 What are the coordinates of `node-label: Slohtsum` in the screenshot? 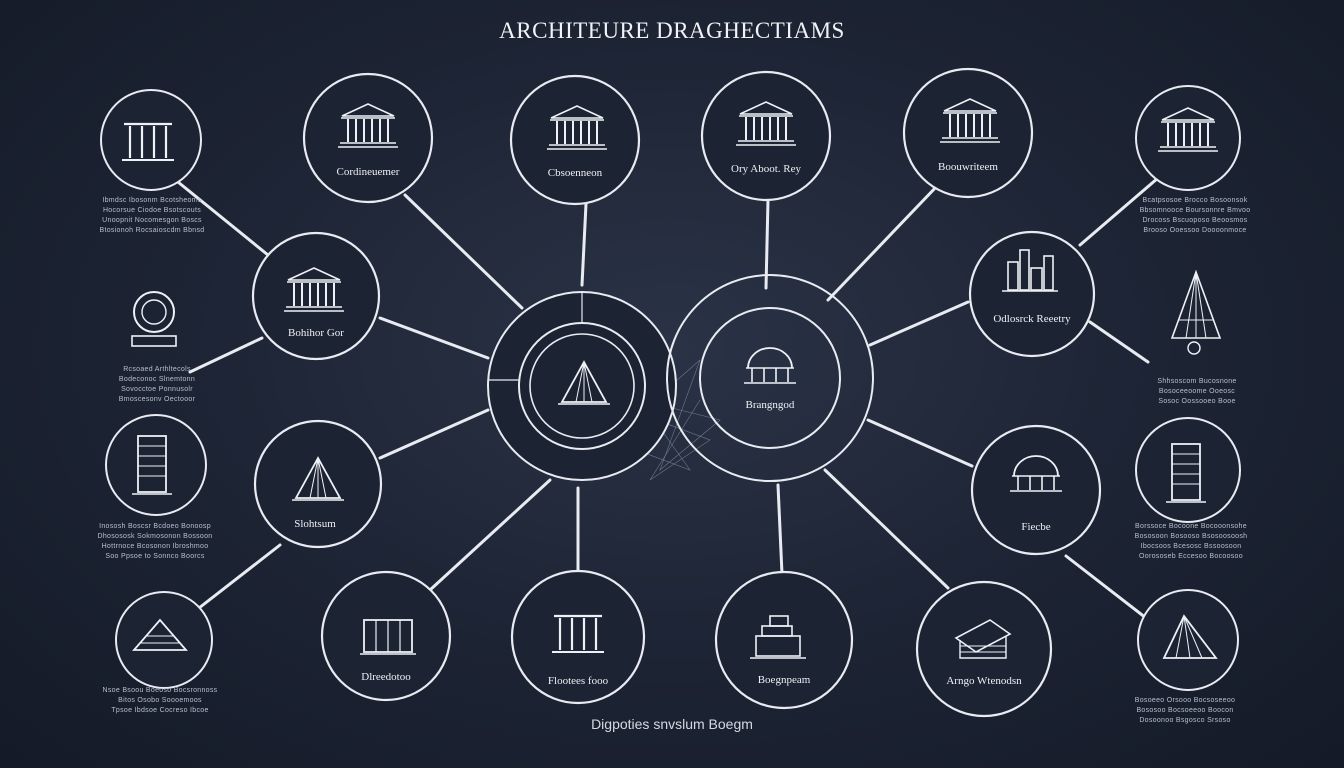 It's located at (315, 524).